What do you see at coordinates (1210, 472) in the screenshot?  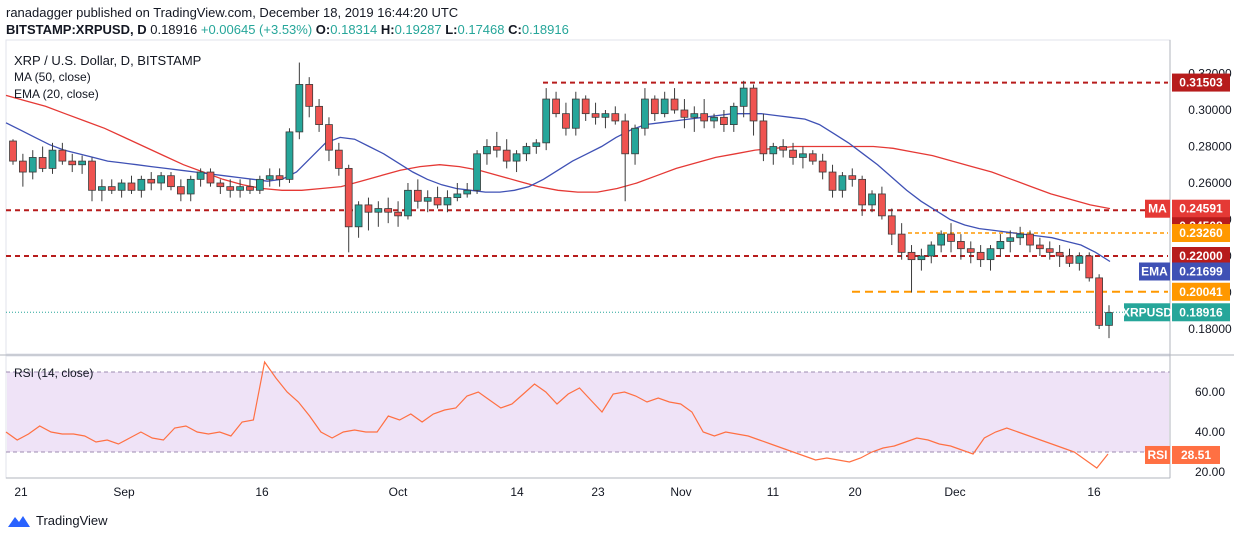 I see `rsi-axis-tick: 20.00` at bounding box center [1210, 472].